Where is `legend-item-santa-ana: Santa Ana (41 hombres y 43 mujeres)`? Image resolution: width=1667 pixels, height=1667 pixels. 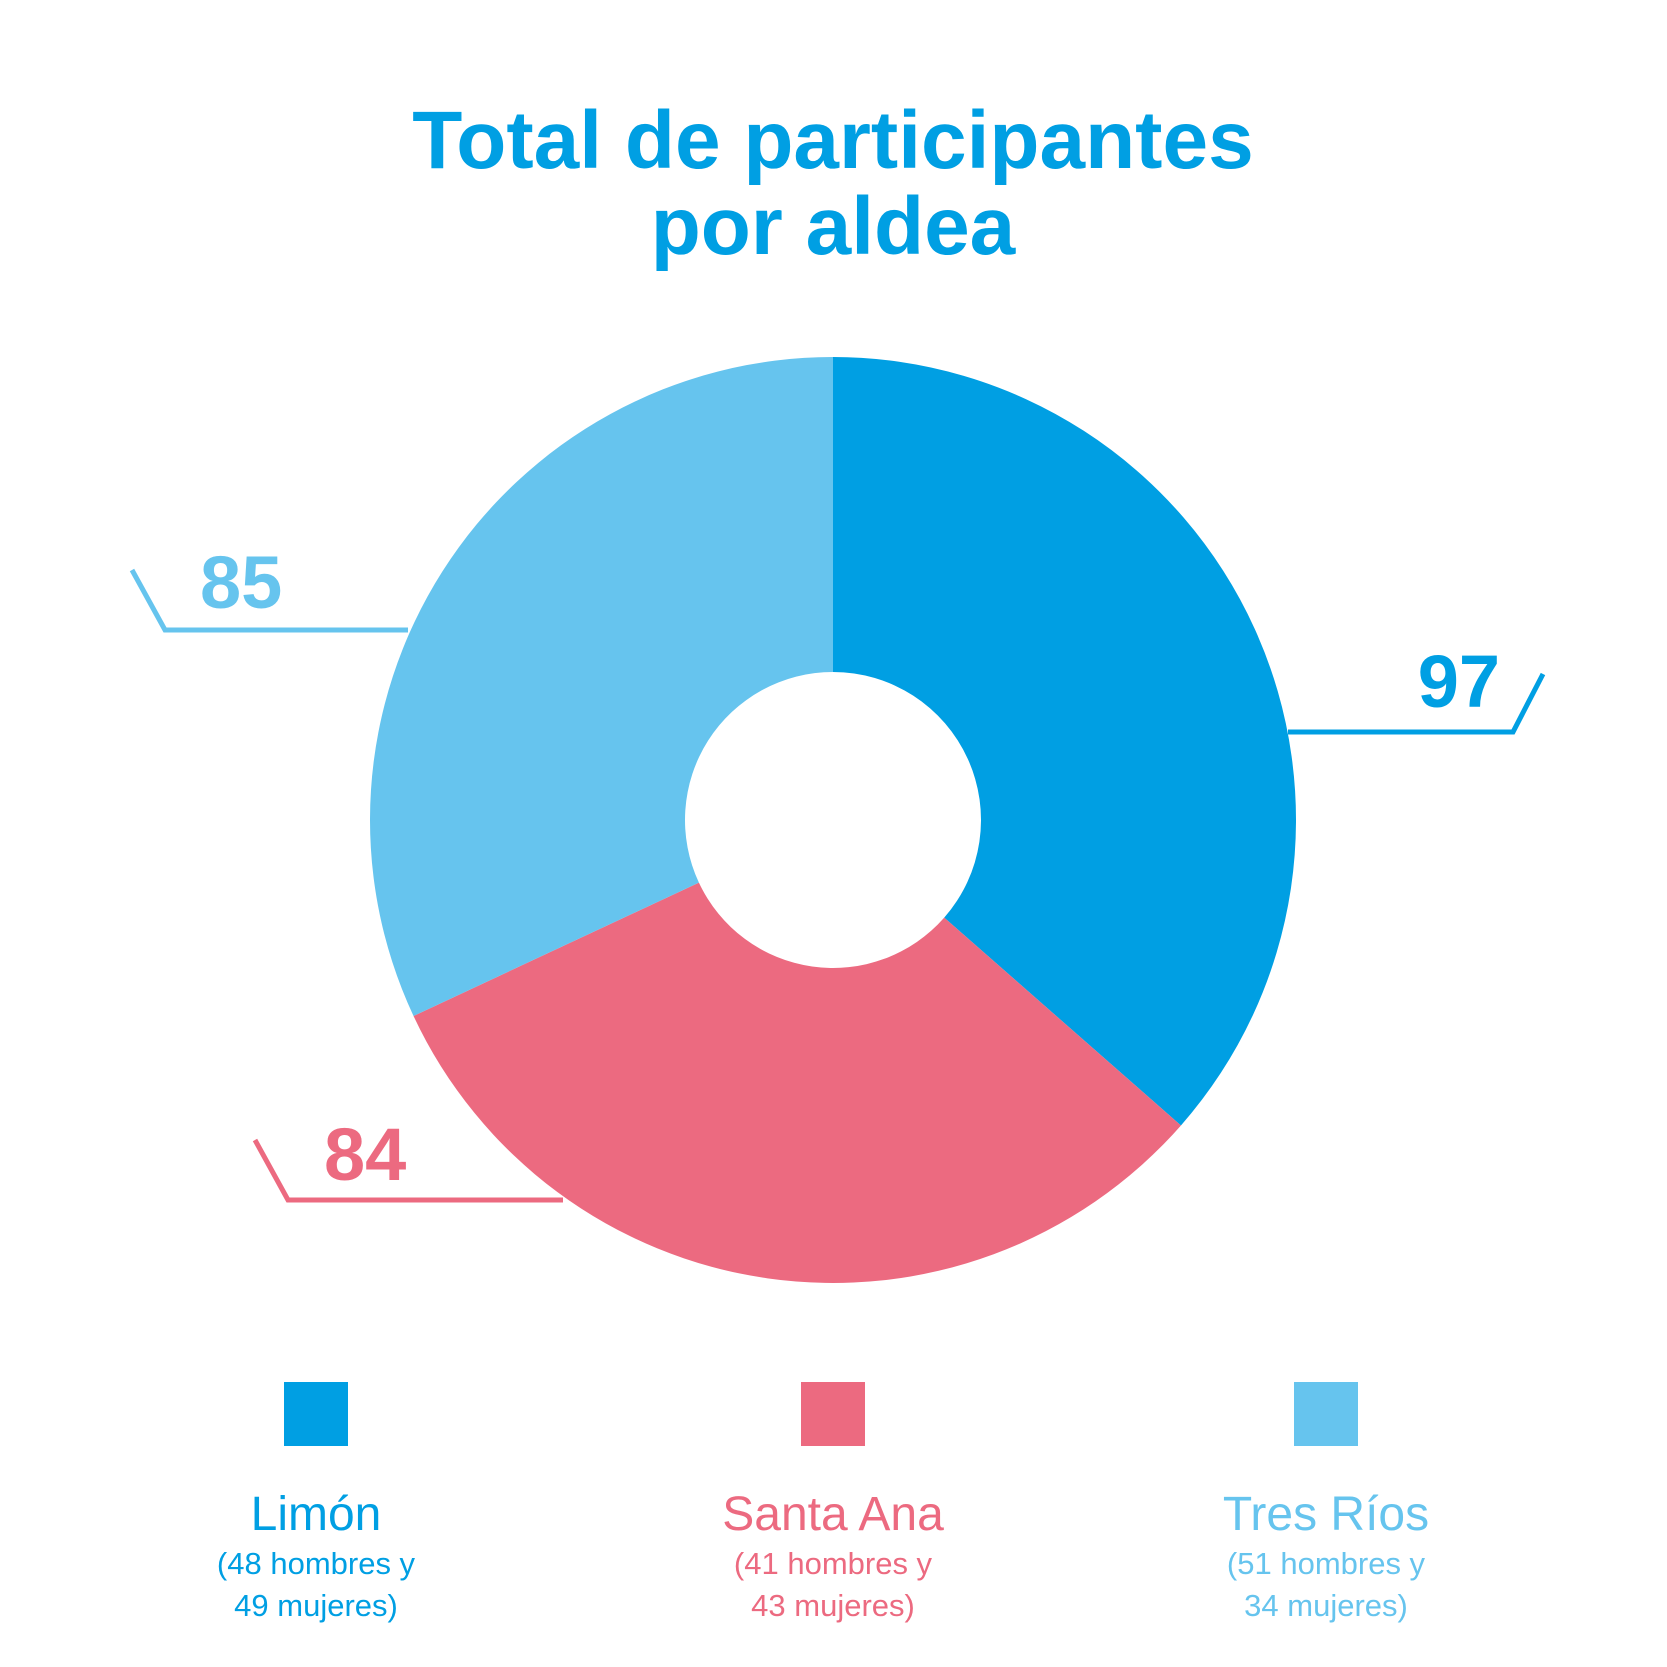
legend-item-santa-ana: Santa Ana (41 hombres y 43 mujeres) is located at coordinates (833, 1502).